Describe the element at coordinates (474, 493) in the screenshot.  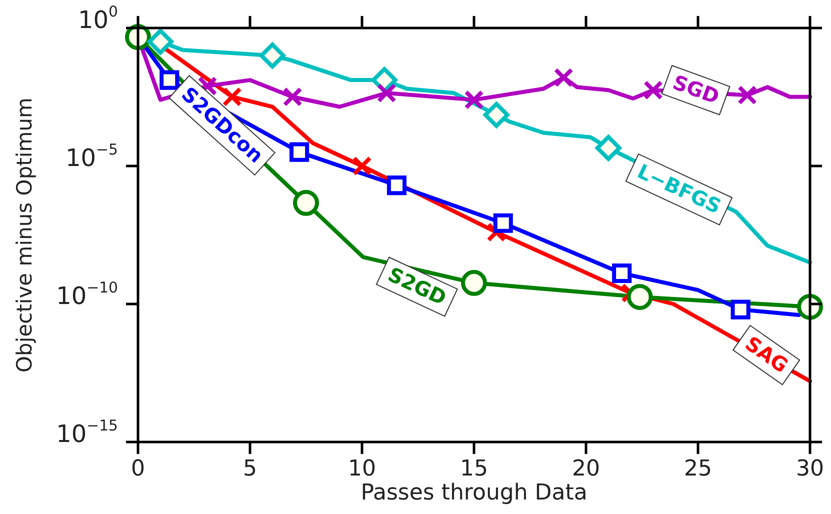
I see `x-axis-title: Passes through Data` at that location.